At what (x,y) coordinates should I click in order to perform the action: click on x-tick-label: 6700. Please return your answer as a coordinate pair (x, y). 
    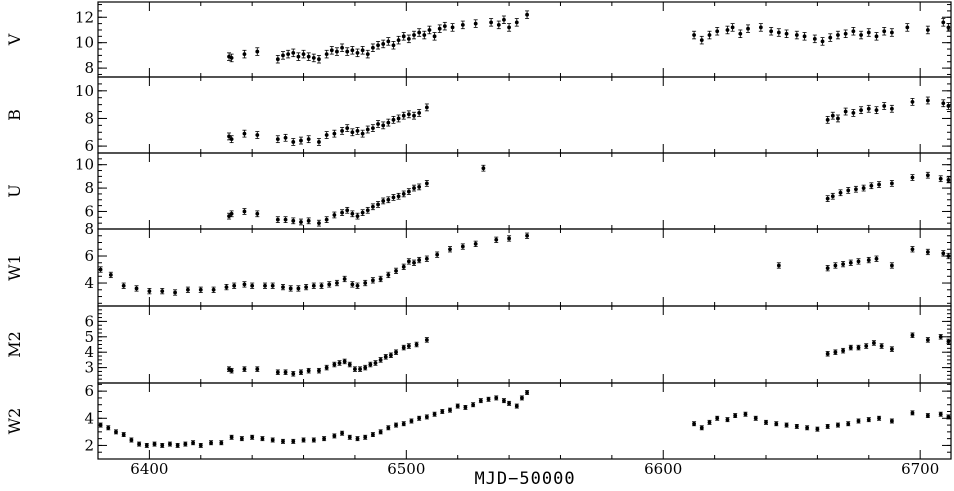
    Looking at the image, I should click on (920, 469).